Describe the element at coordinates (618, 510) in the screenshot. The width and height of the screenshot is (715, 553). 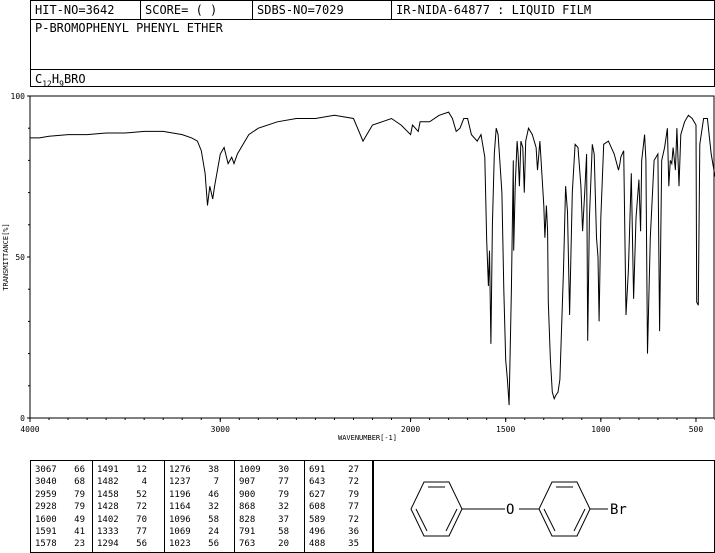
I see `bromine-atom-label: Br` at that location.